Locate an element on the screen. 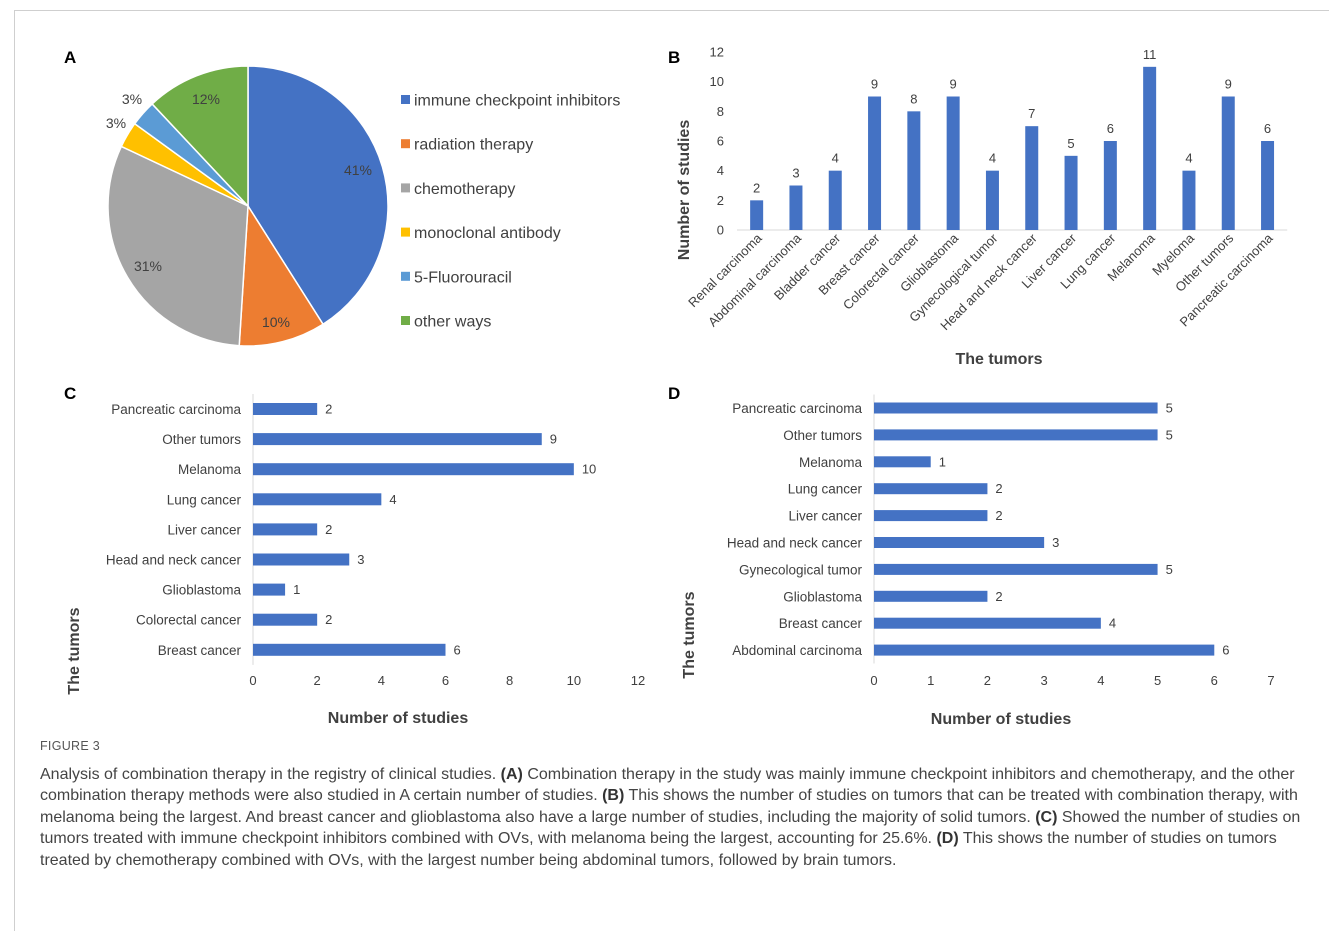  panel-b-bar-liver-cancer is located at coordinates (1071, 192).